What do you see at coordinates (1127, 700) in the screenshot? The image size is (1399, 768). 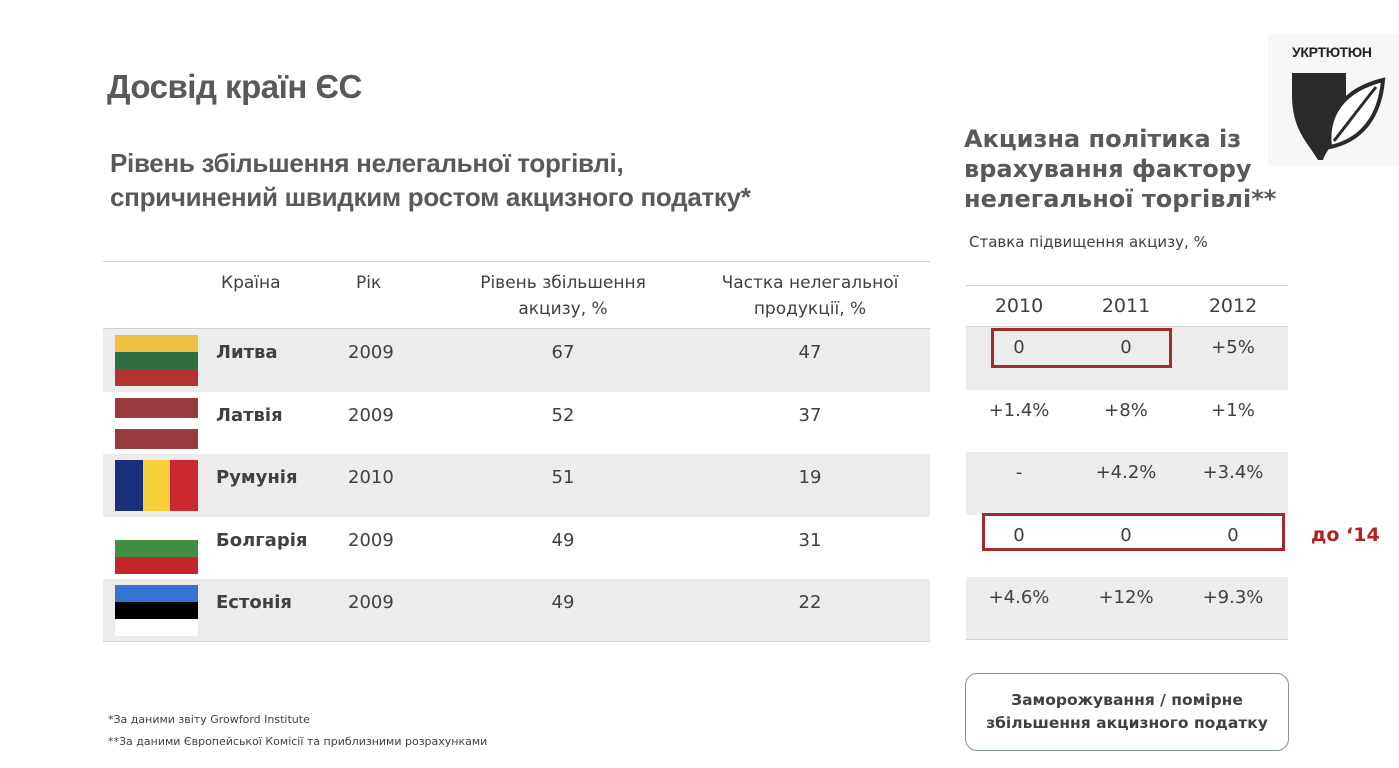 I see `callout-line1: Заморожування / помірне` at bounding box center [1127, 700].